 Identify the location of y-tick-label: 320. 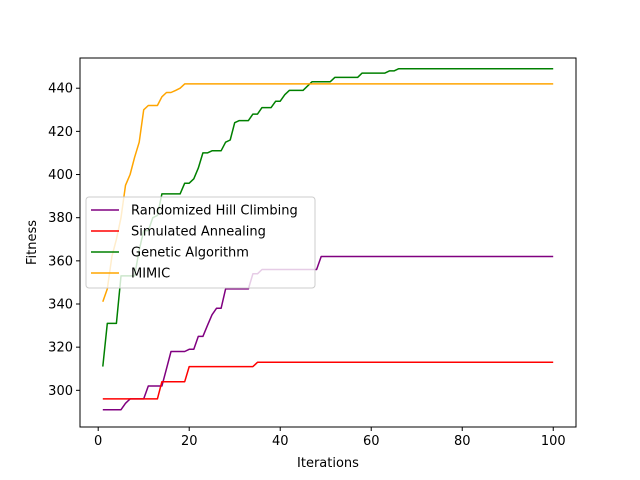
(60, 348).